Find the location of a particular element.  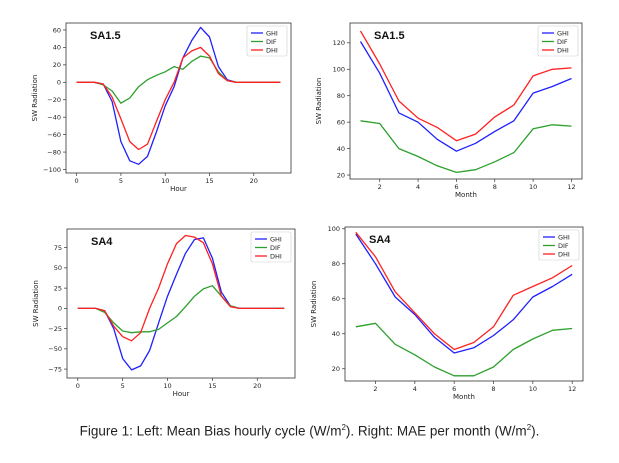

chart4-ylabel: SW Radiation is located at coordinates (314, 304).